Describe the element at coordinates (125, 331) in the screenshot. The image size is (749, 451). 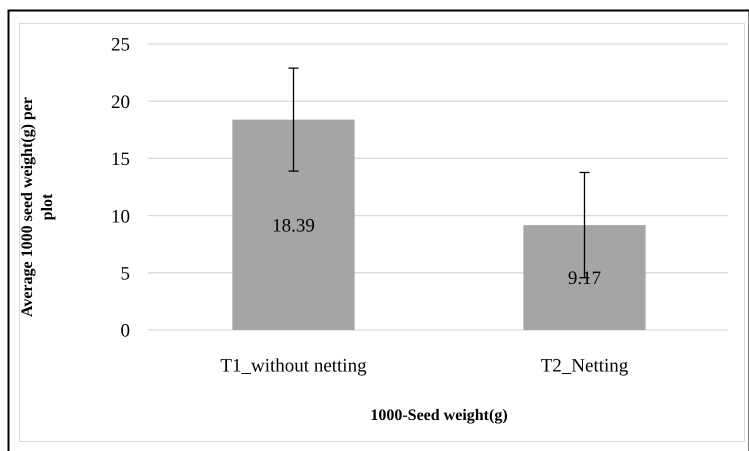
I see `y-tick-label: 0` at that location.